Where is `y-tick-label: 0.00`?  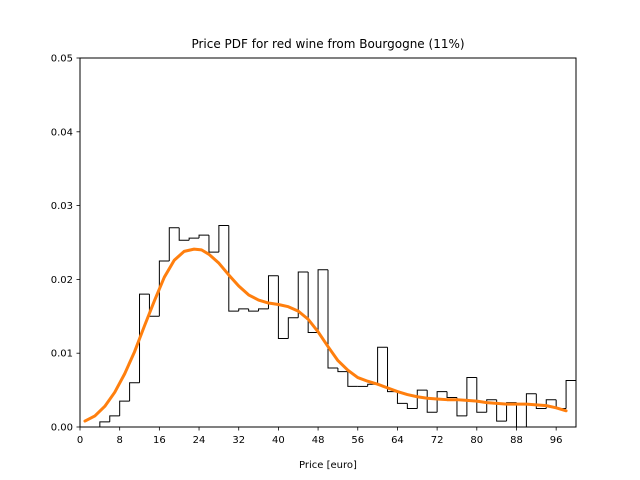 y-tick-label: 0.00 is located at coordinates (62, 428).